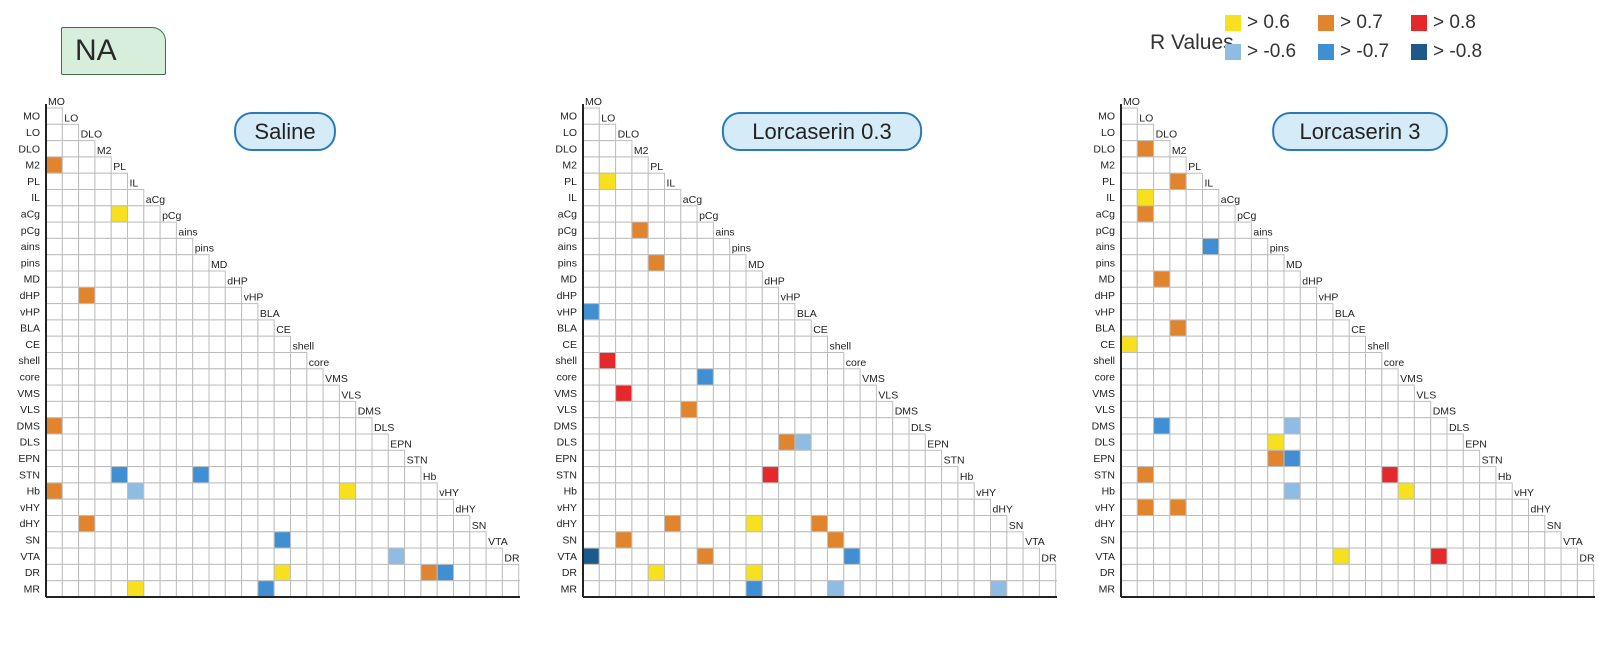 The image size is (1624, 655). I want to click on col-label-shell: shell, so click(1379, 347).